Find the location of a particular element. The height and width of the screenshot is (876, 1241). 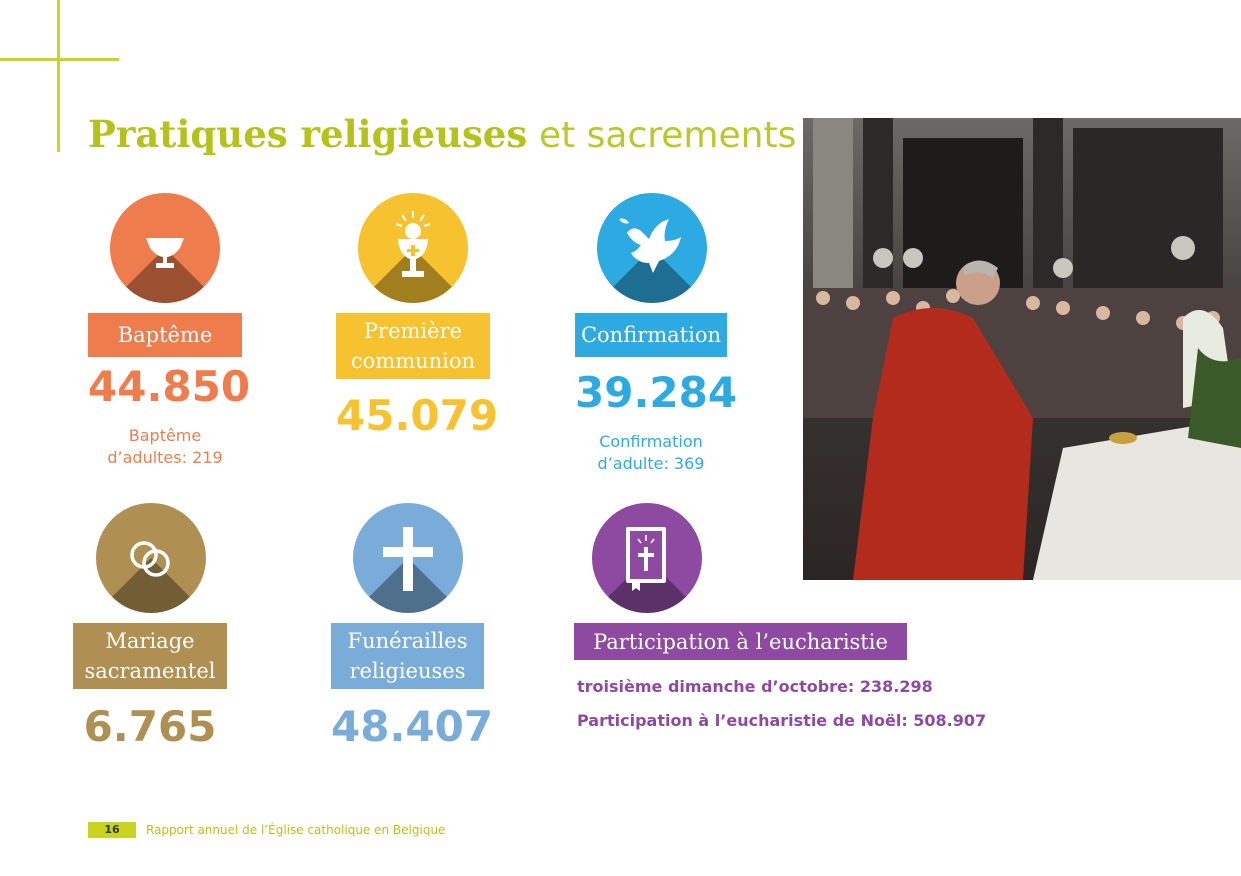

title-light: et sacrements is located at coordinates (667, 135).